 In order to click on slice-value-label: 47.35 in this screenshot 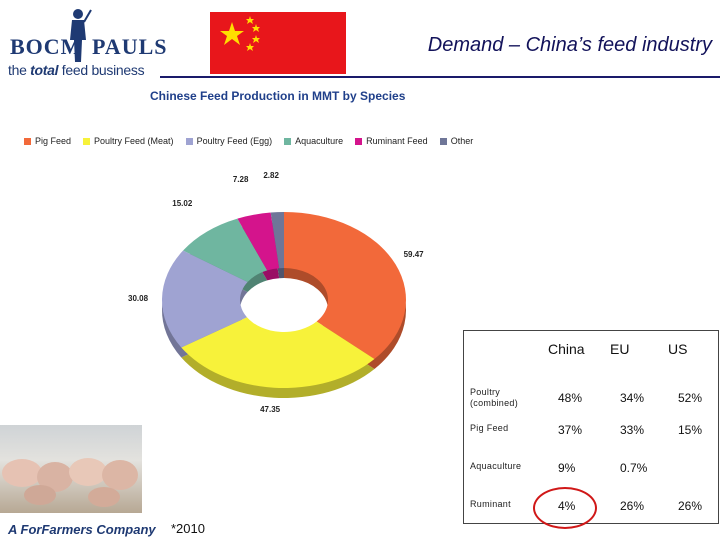, I will do `click(270, 409)`.